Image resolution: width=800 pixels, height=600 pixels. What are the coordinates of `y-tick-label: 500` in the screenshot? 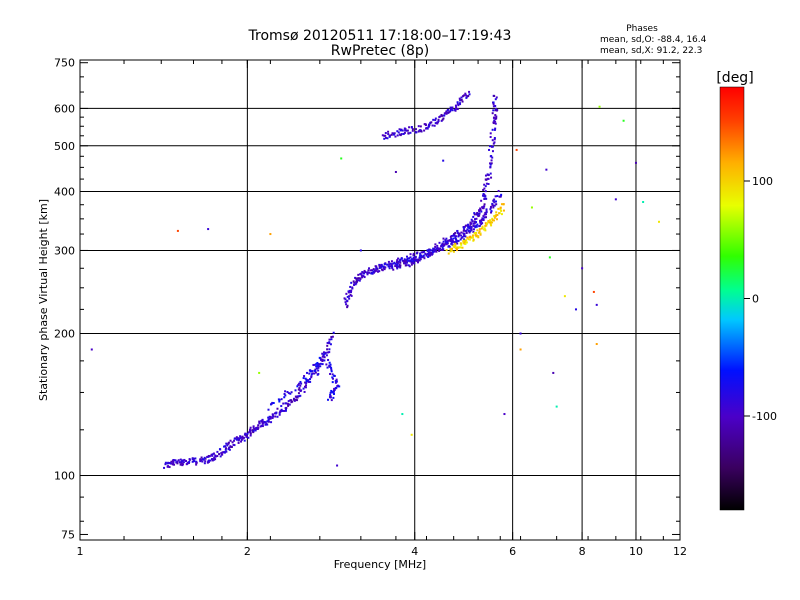 It's located at (64, 146).